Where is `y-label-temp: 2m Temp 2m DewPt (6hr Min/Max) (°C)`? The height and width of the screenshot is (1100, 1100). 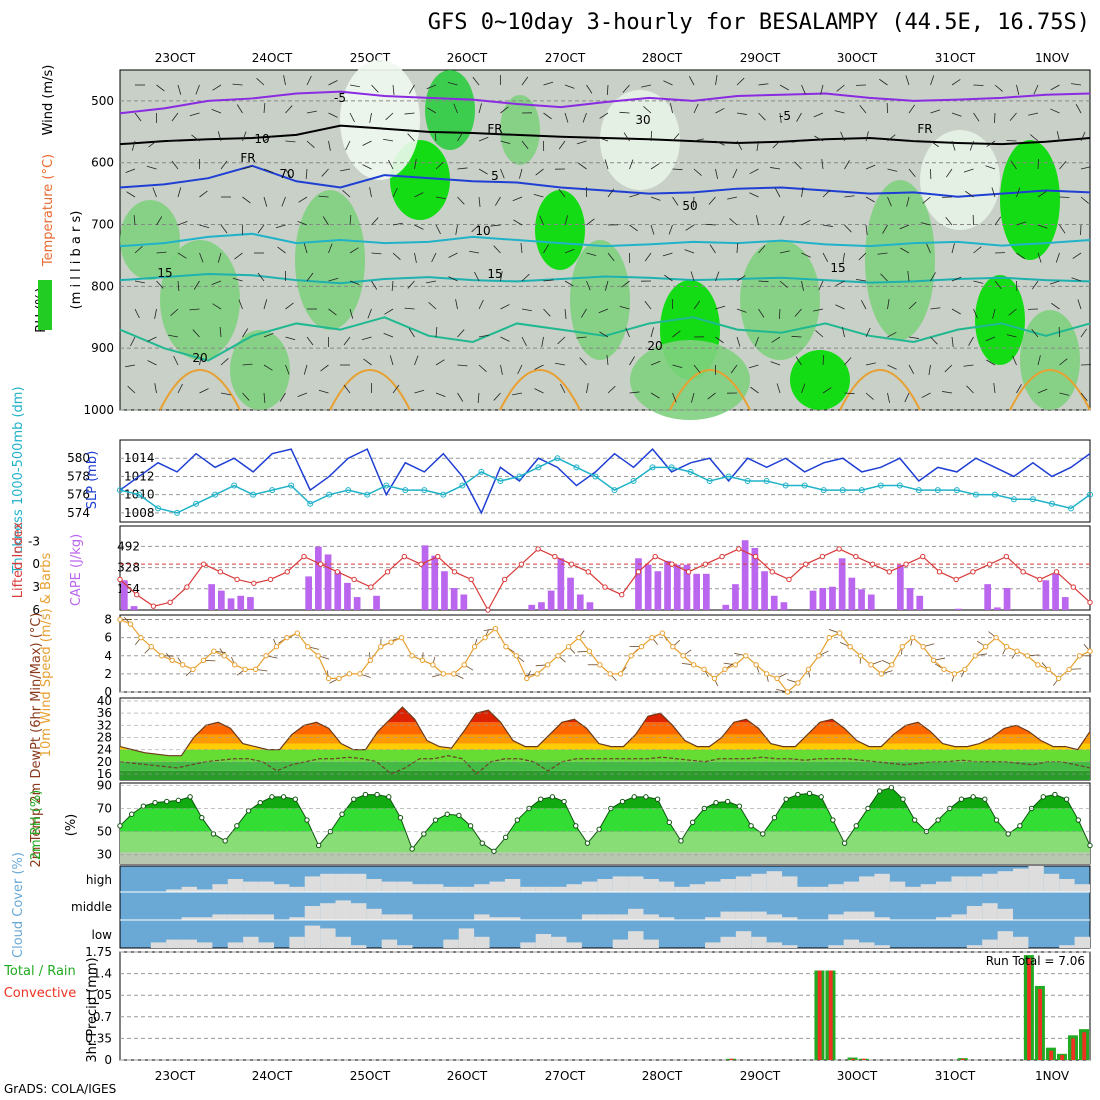 y-label-temp: 2m Temp 2m DewPt (6hr Min/Max) (°C) is located at coordinates (36, 740).